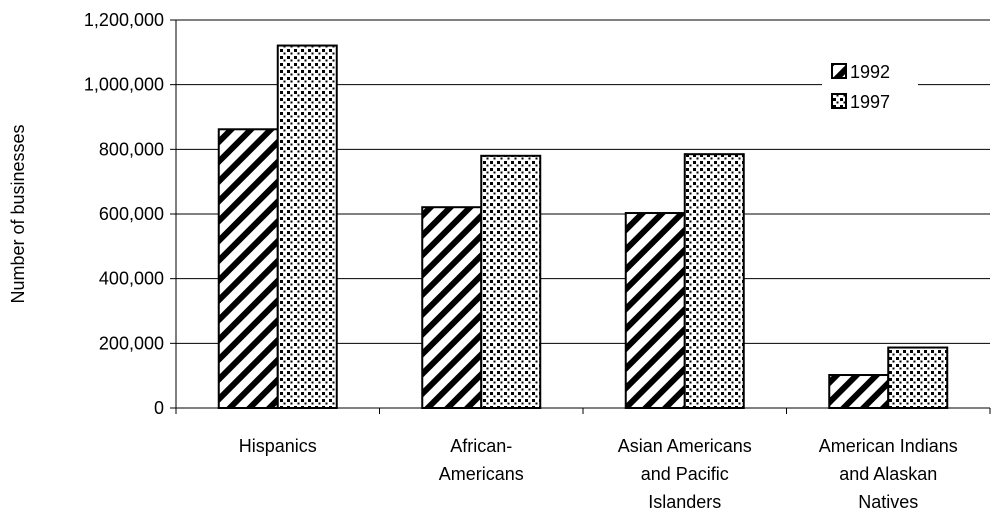  What do you see at coordinates (131, 214) in the screenshot?
I see `y-tick-label: 600,000` at bounding box center [131, 214].